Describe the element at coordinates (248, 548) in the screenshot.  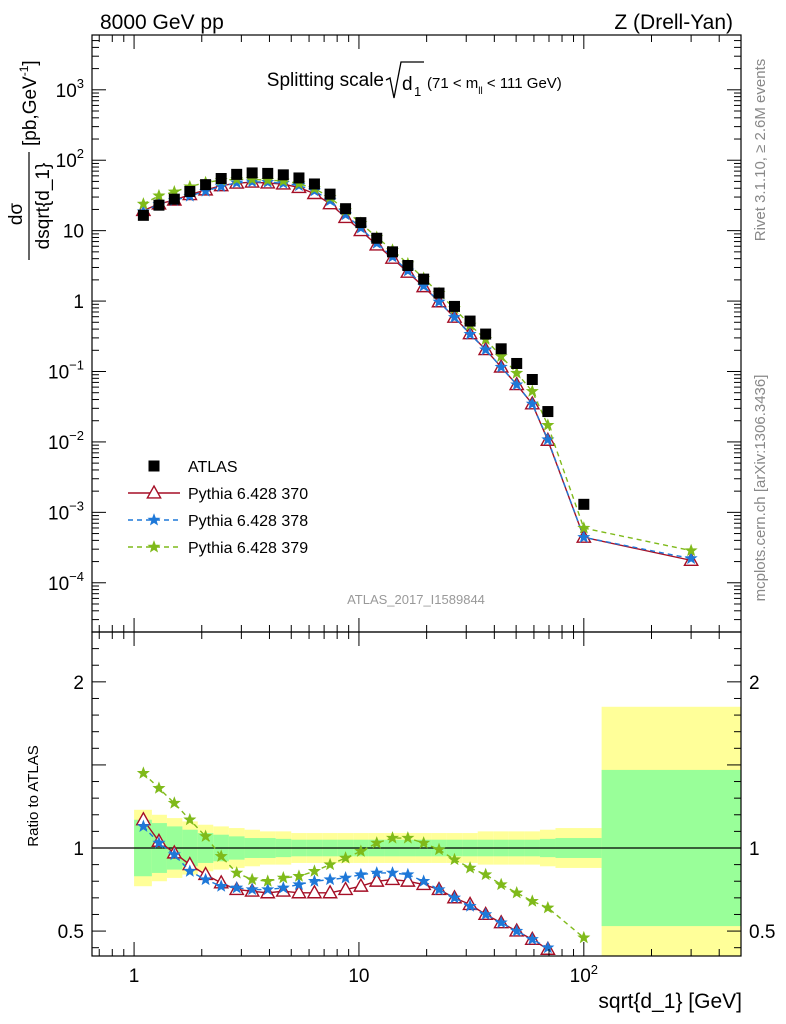
I see `legend-label: Pythia 6.428 379` at that location.